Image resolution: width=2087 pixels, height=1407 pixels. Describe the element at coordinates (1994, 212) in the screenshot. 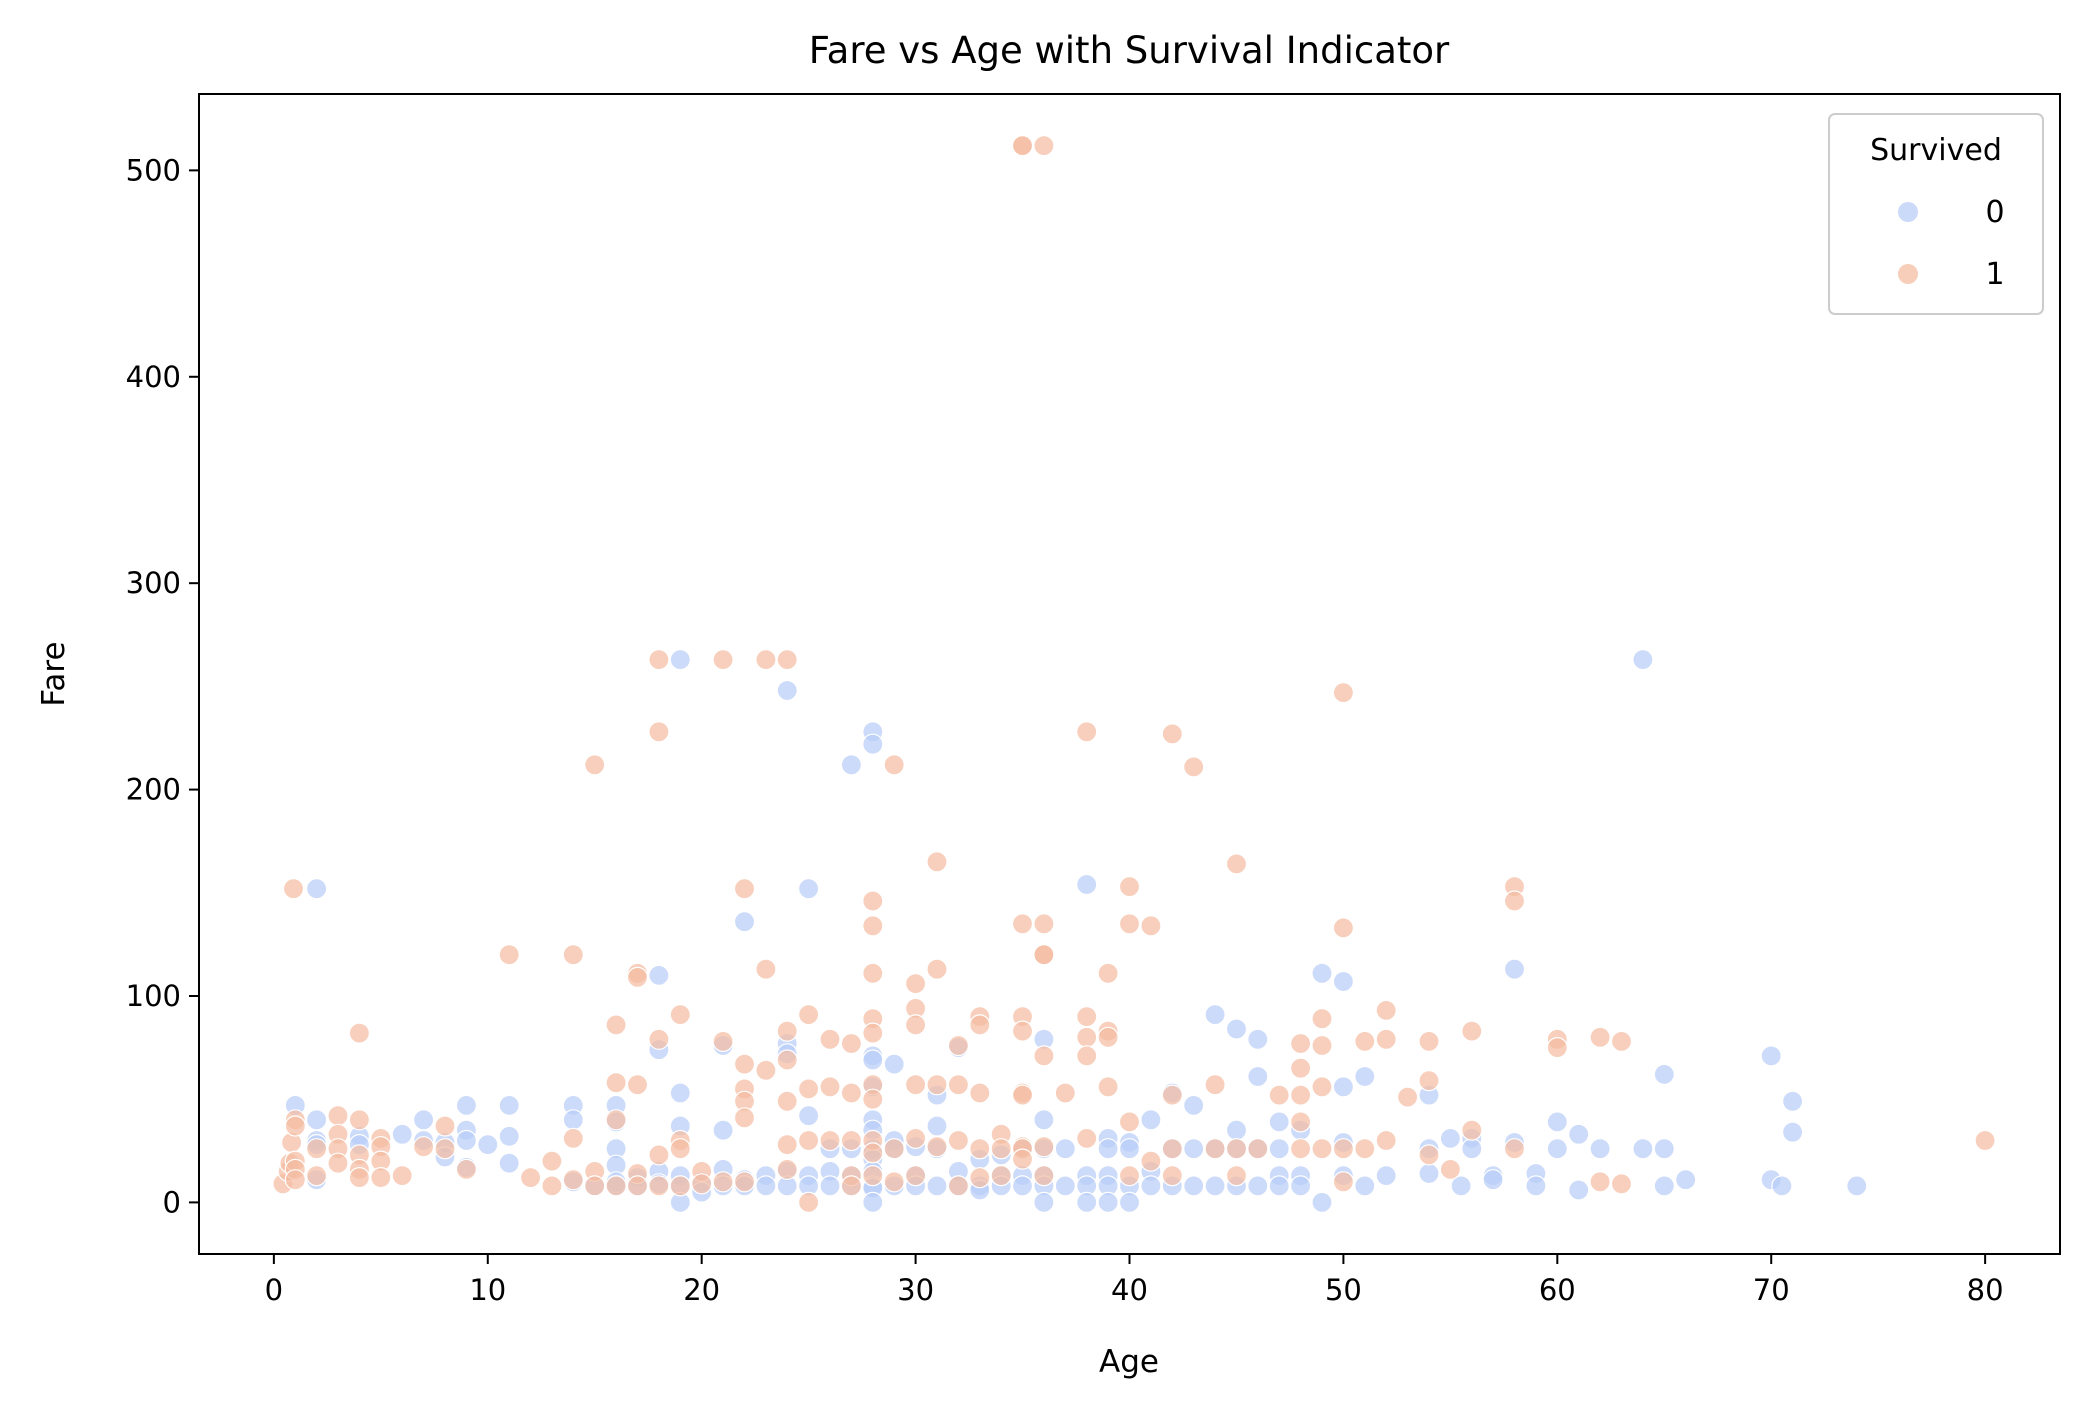

I see `legend-label-0: 0` at that location.